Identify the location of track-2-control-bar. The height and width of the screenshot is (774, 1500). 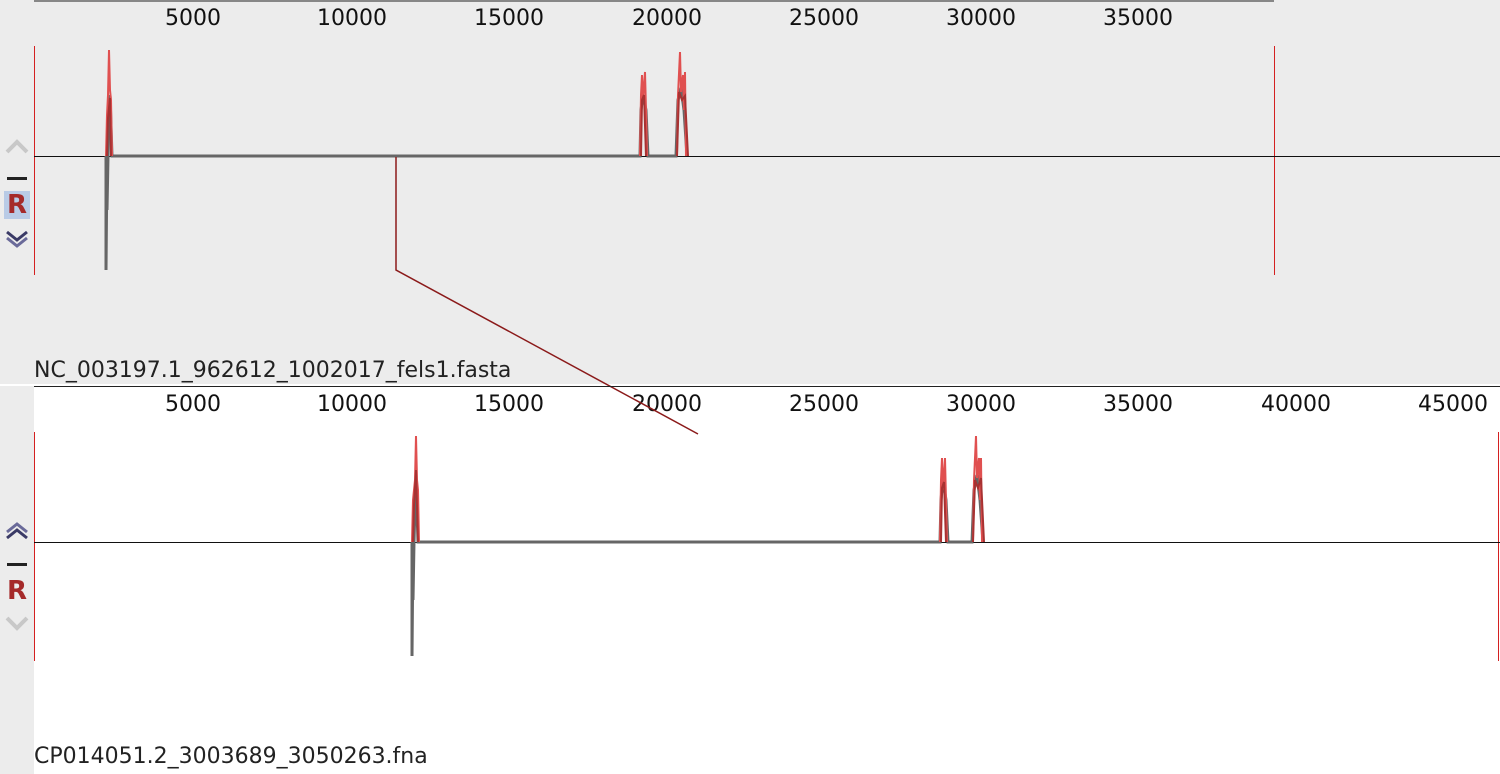
(17, 580).